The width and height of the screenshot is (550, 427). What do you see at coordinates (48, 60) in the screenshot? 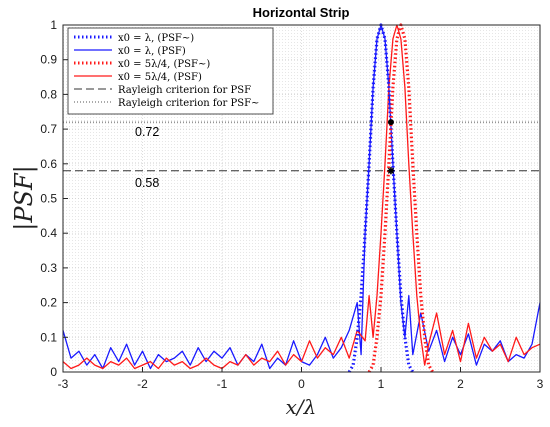
I see `y-tick-label: 0.9` at bounding box center [48, 60].